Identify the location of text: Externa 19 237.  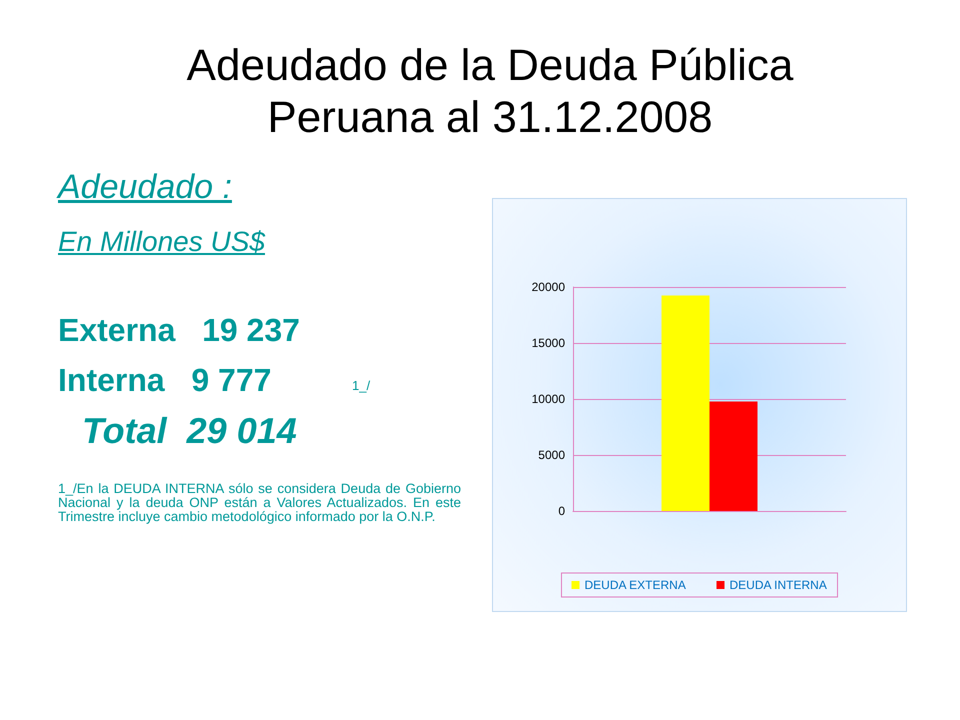
(179, 330).